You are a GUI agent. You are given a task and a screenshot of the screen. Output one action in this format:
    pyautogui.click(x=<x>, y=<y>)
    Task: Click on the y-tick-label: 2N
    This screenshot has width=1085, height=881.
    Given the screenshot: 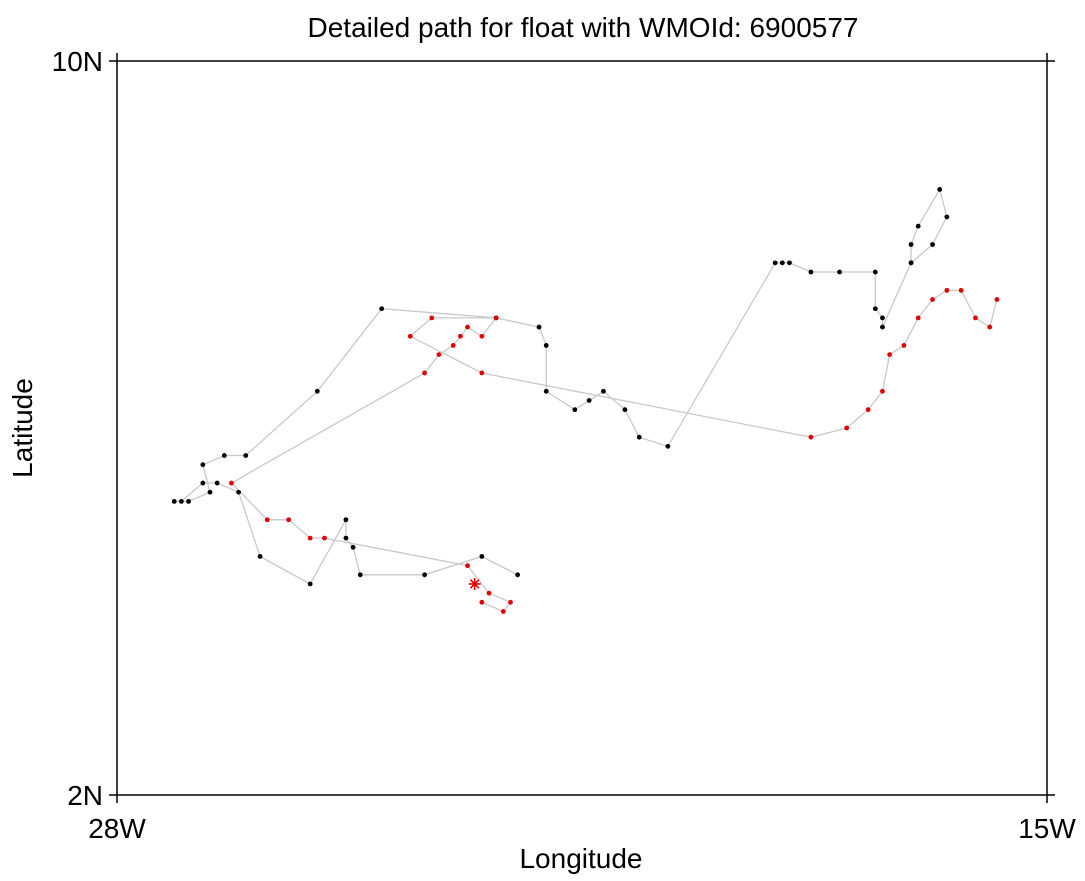 What is the action you would take?
    pyautogui.click(x=85, y=795)
    